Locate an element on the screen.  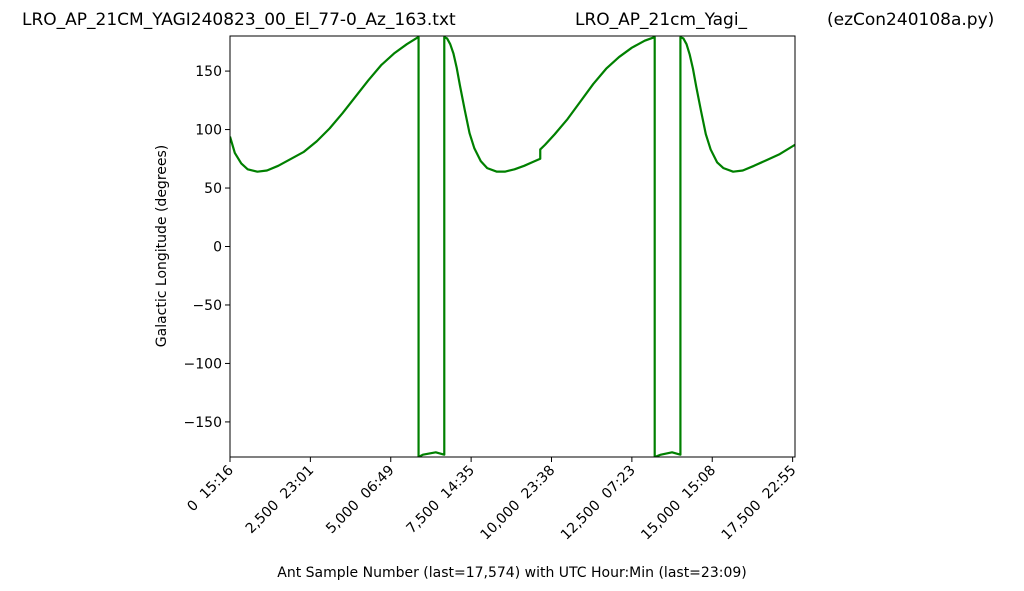
x-tick-label: 7,500 14:35 is located at coordinates (440, 500).